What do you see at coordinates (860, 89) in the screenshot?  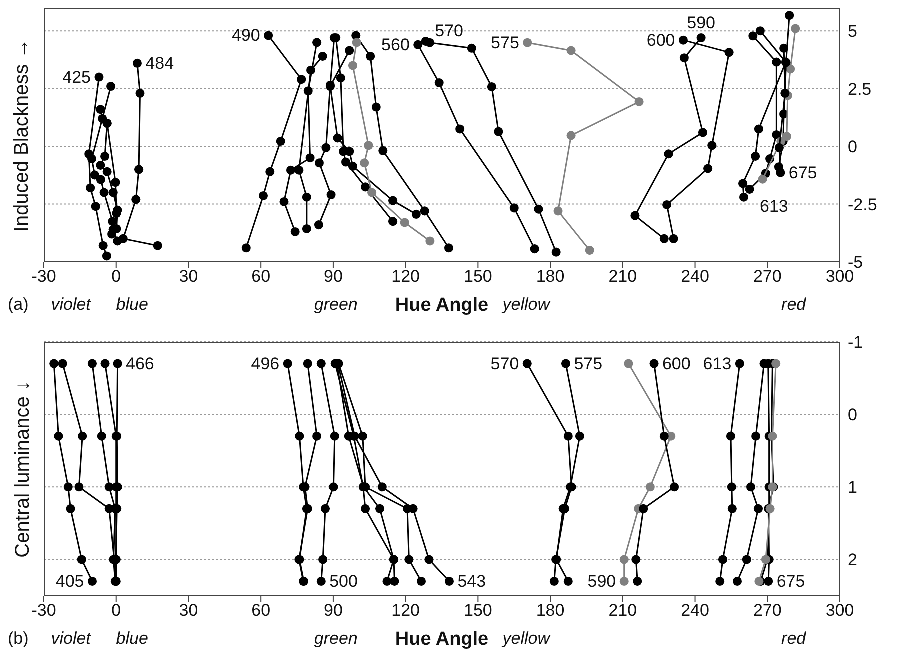 I see `y-tick-label: 2.5` at bounding box center [860, 89].